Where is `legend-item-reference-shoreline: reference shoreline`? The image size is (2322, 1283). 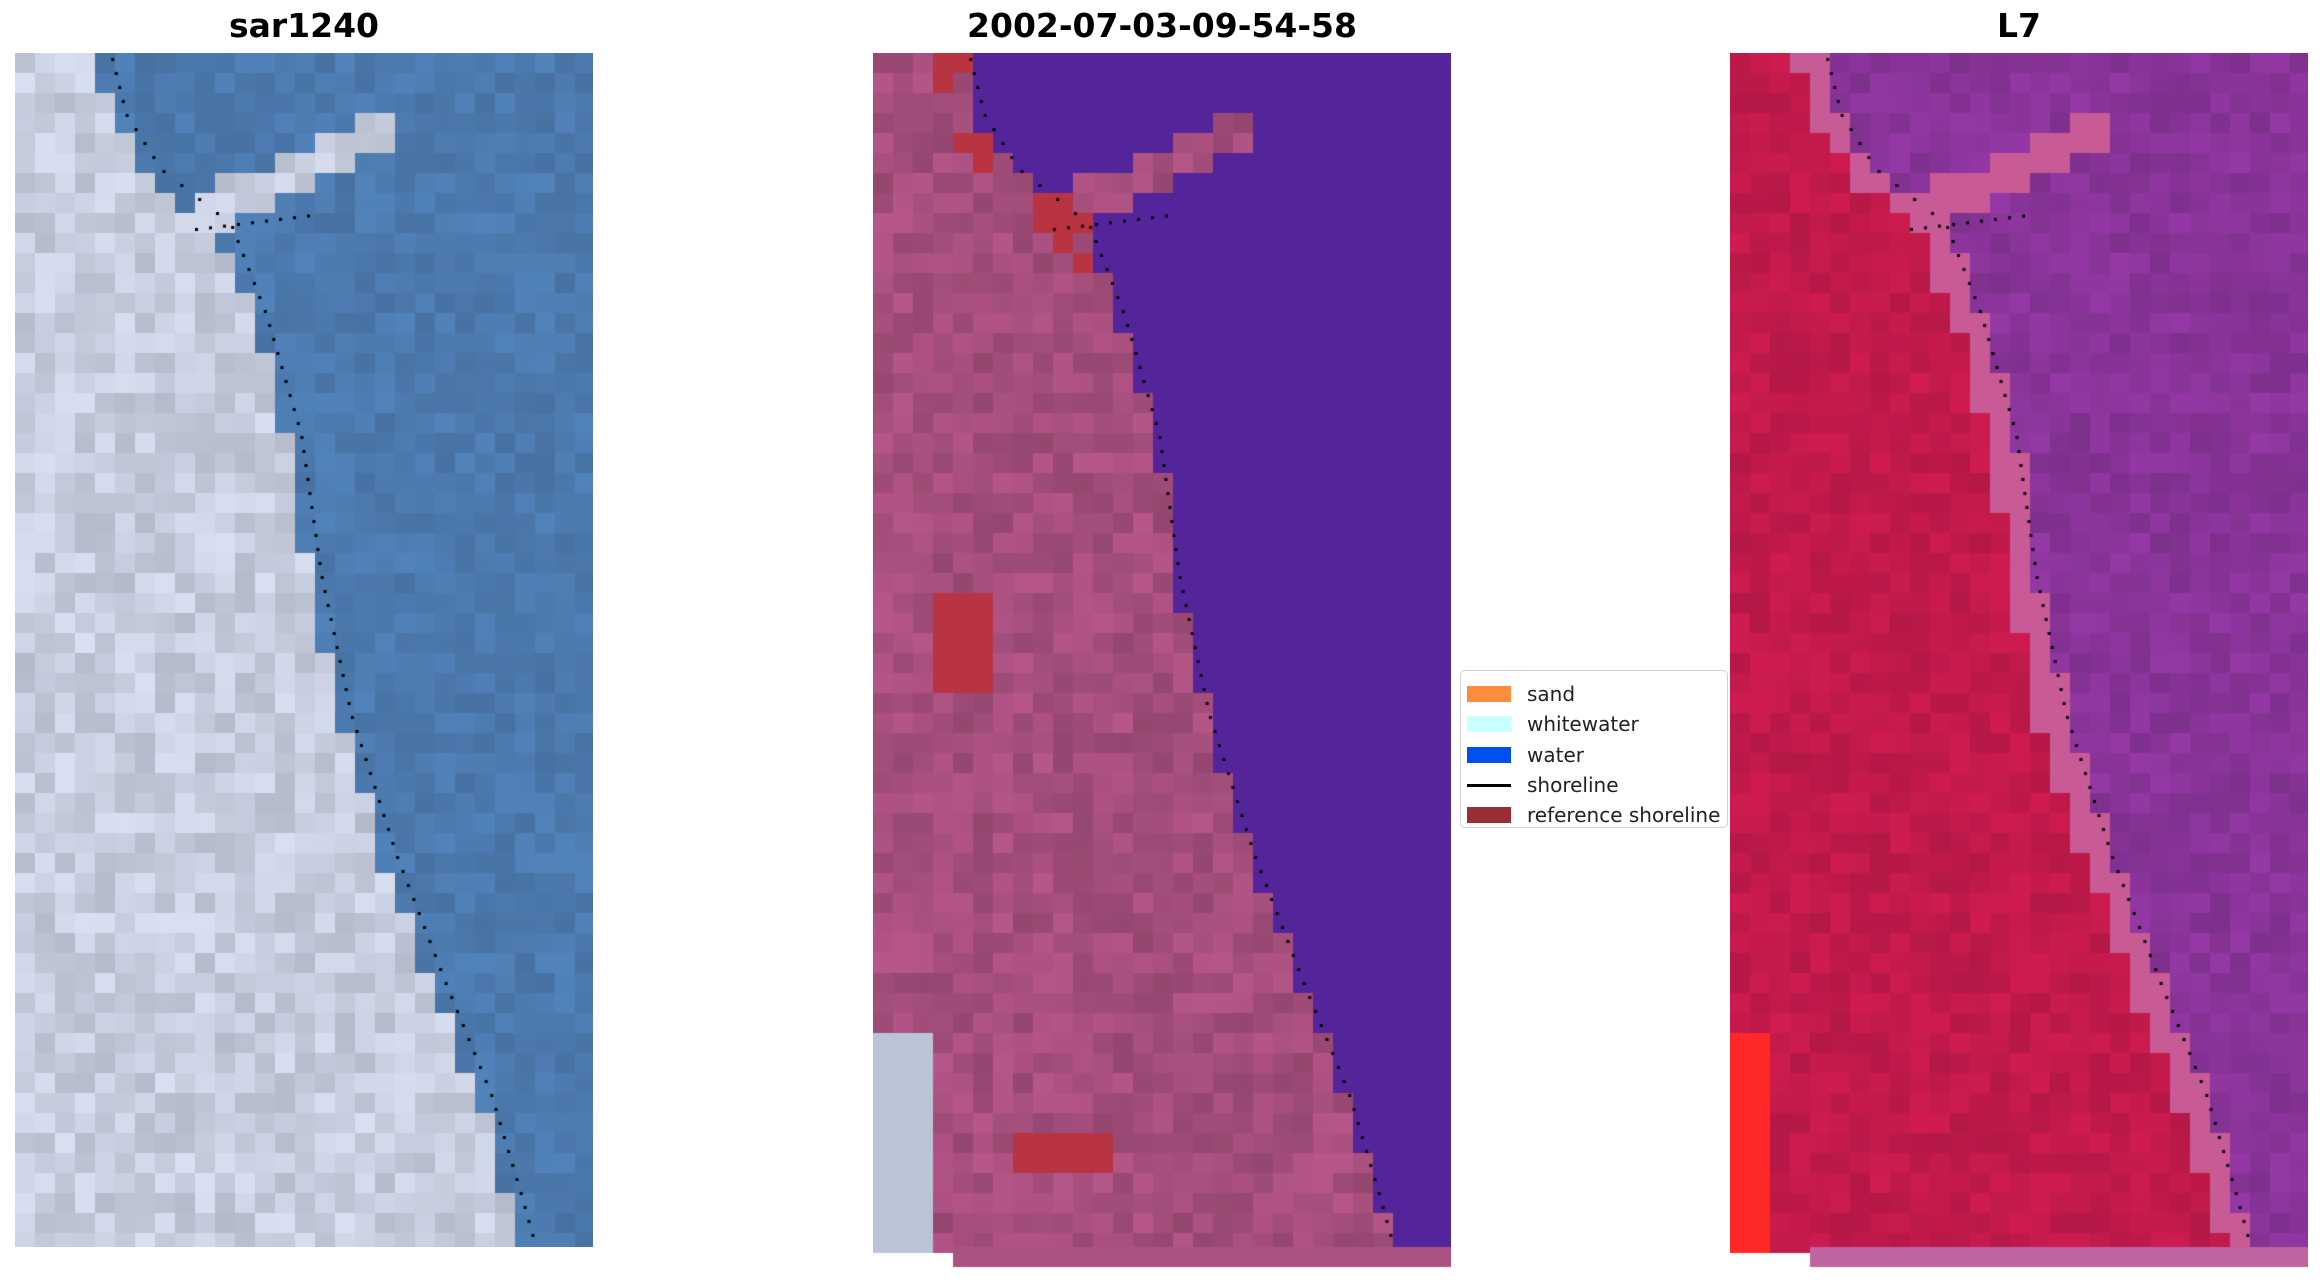
legend-item-reference-shoreline: reference shoreline is located at coordinates (1597, 815).